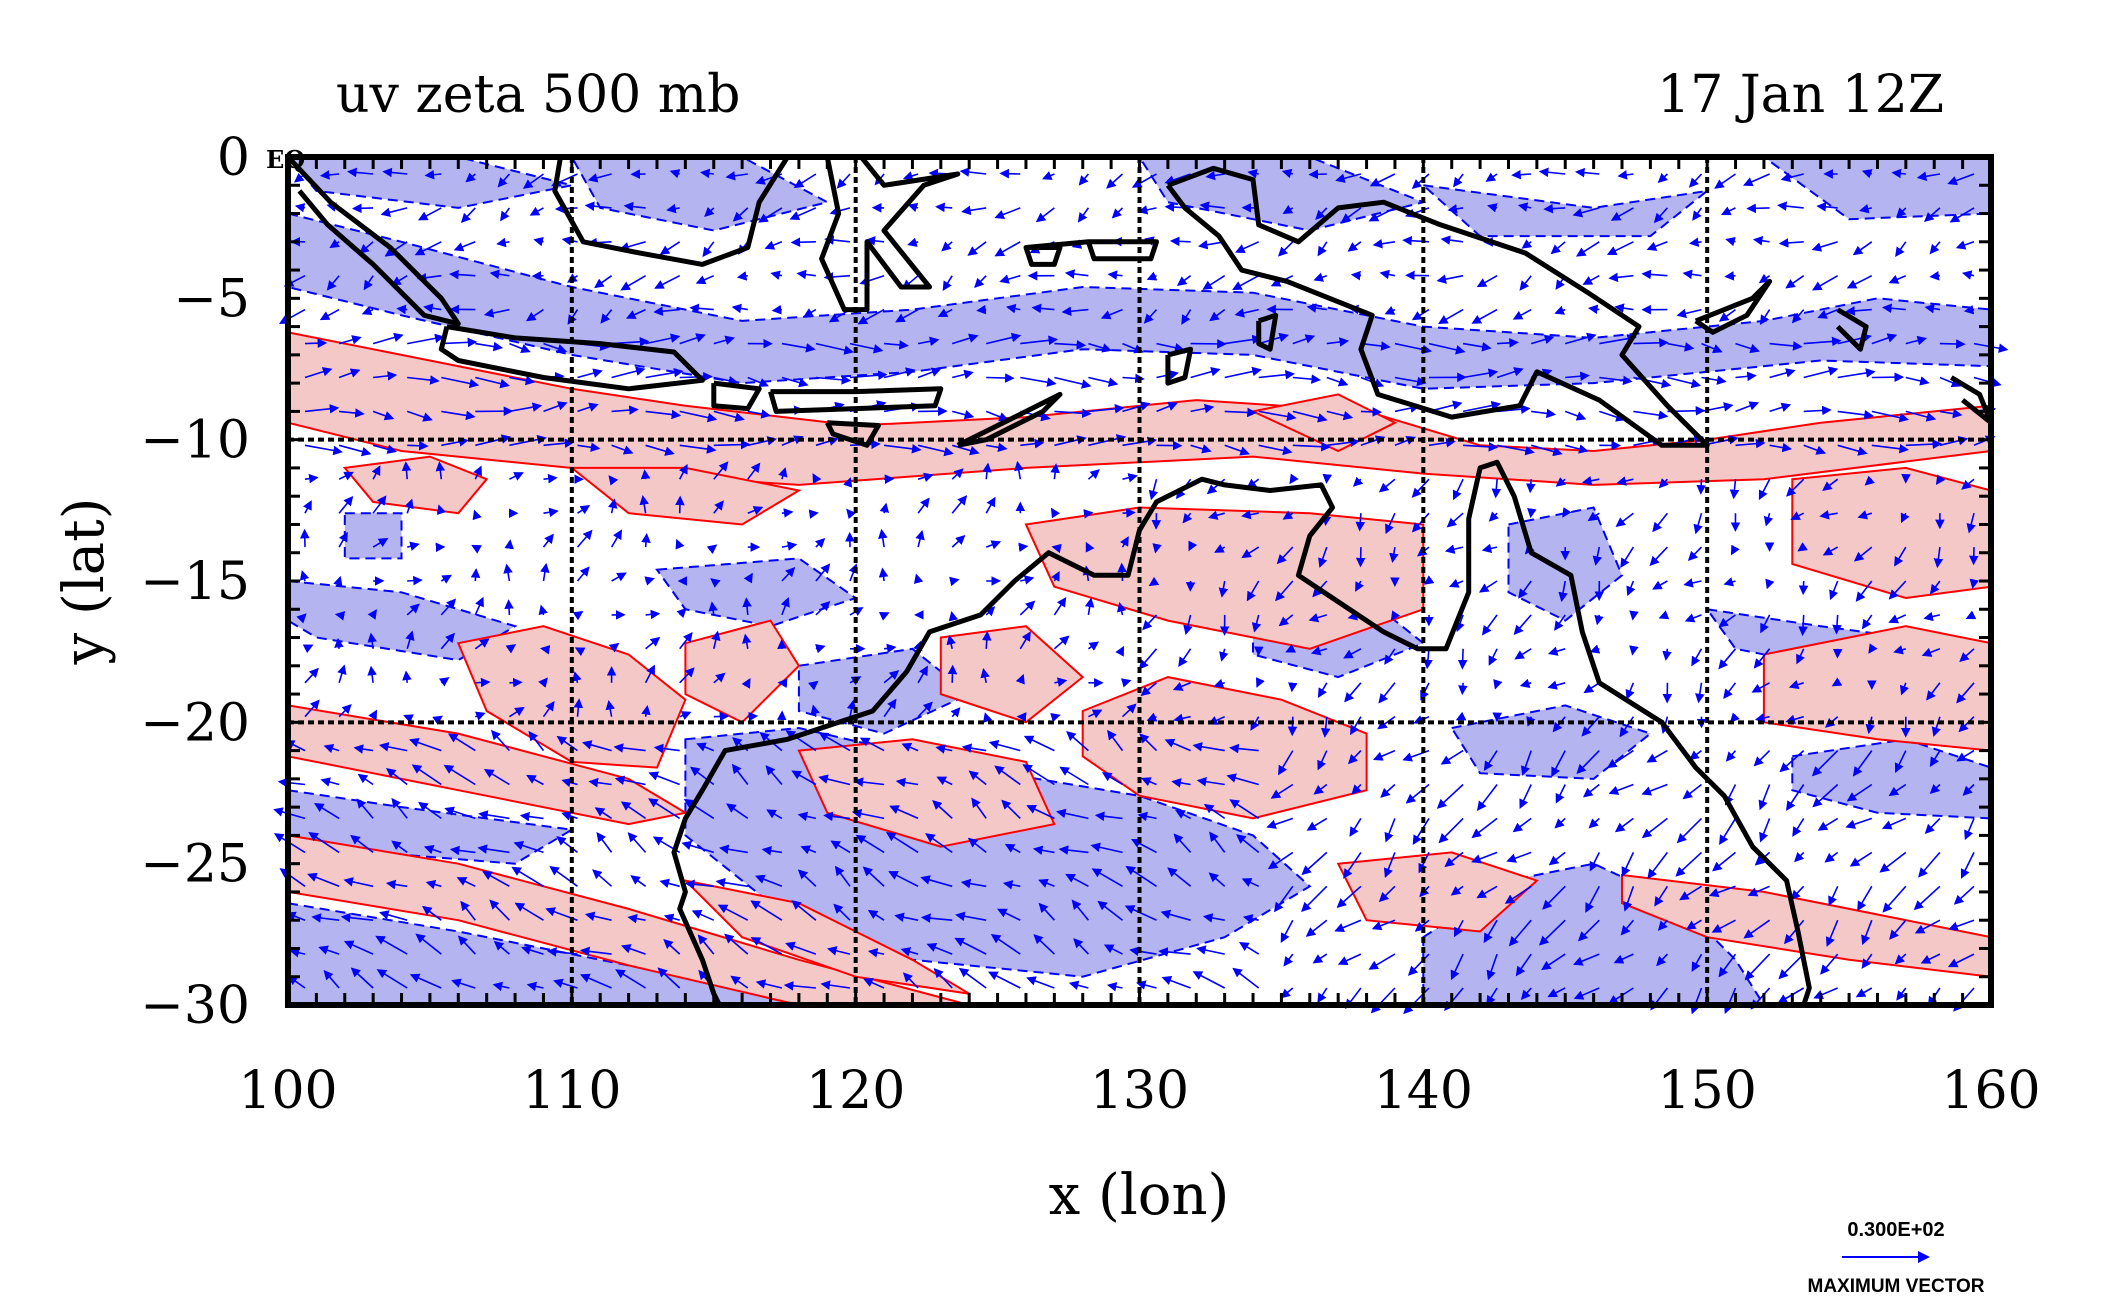 The image size is (2111, 1310). Describe the element at coordinates (1895, 1230) in the screenshot. I see `legend-value: 0.300E+02` at that location.